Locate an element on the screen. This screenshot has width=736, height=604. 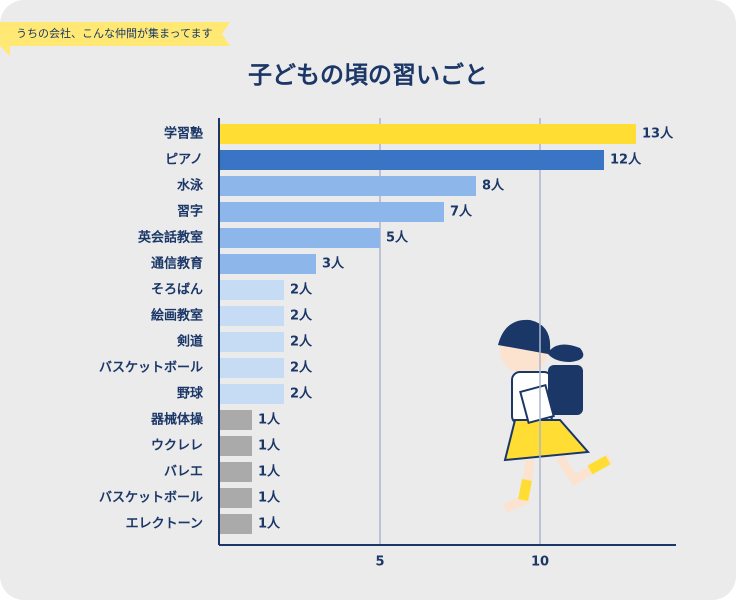
y-tick-label: 習字 is located at coordinates (190, 212).